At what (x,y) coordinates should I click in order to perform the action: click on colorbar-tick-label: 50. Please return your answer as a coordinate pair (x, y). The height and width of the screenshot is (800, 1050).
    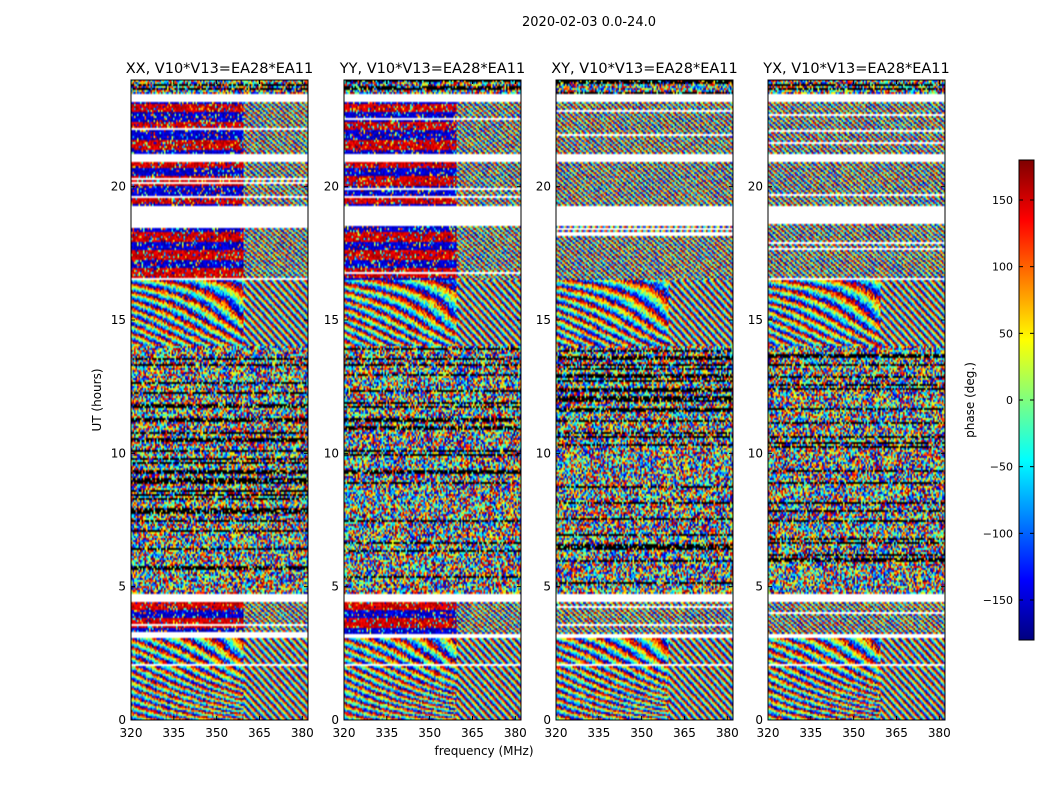
    Looking at the image, I should click on (1006, 333).